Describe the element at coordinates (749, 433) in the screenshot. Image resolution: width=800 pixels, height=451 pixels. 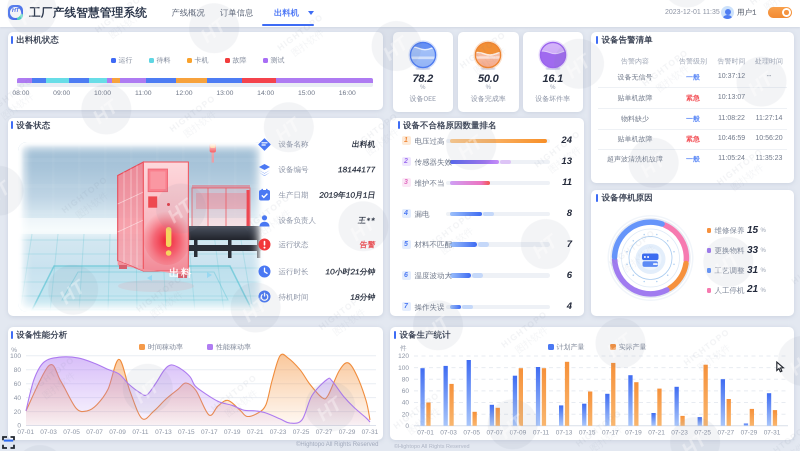
I see `svg-text: 07-29` at that location.